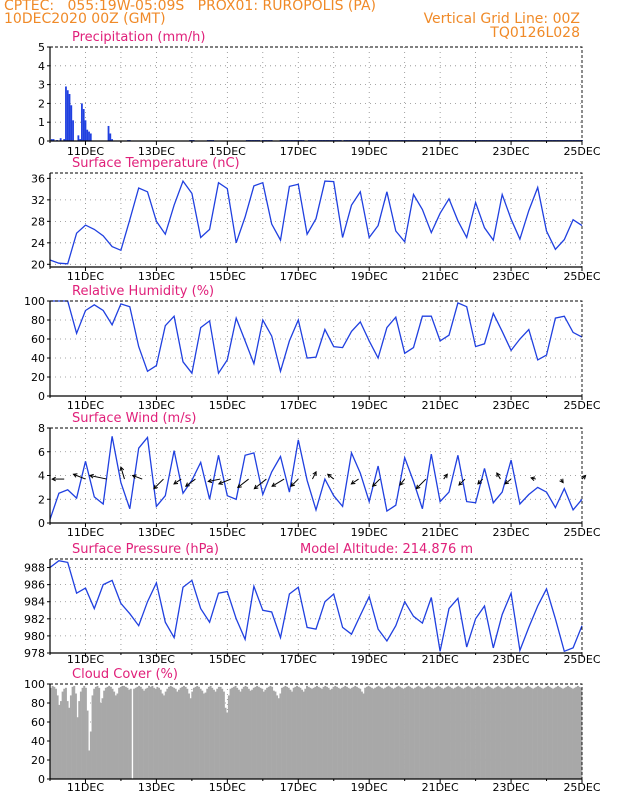 The width and height of the screenshot is (618, 800). Describe the element at coordinates (316, 606) in the screenshot. I see `press-line` at that location.